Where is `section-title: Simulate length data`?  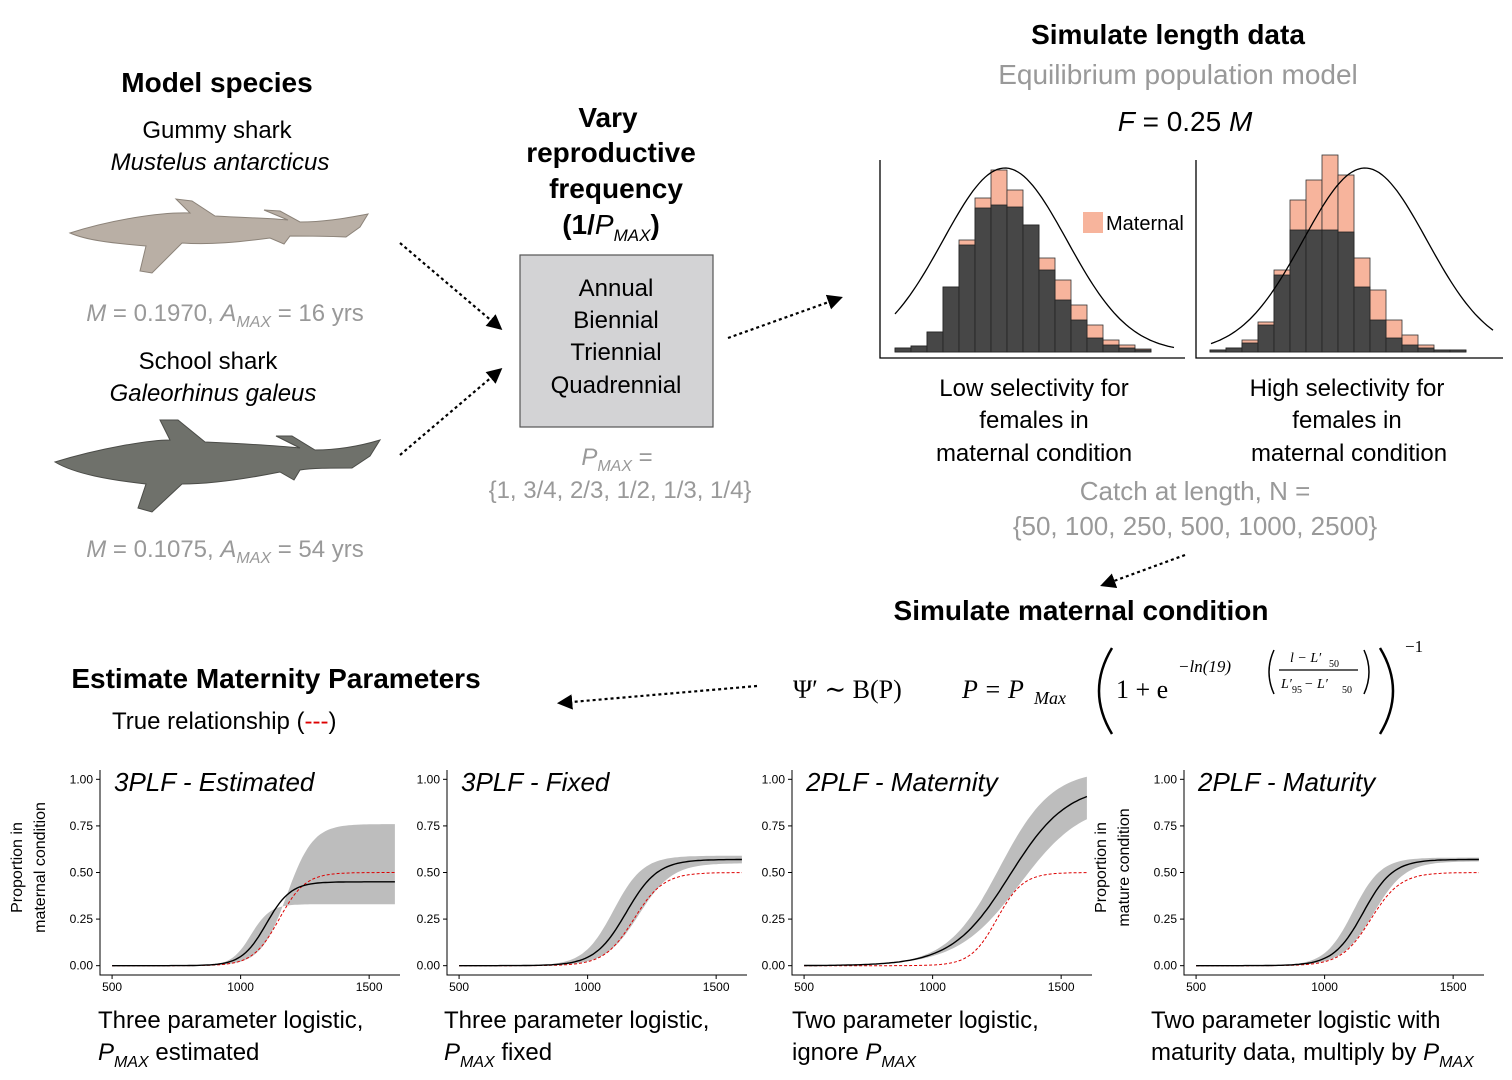
section-title: Simulate length data is located at coordinates (1168, 34).